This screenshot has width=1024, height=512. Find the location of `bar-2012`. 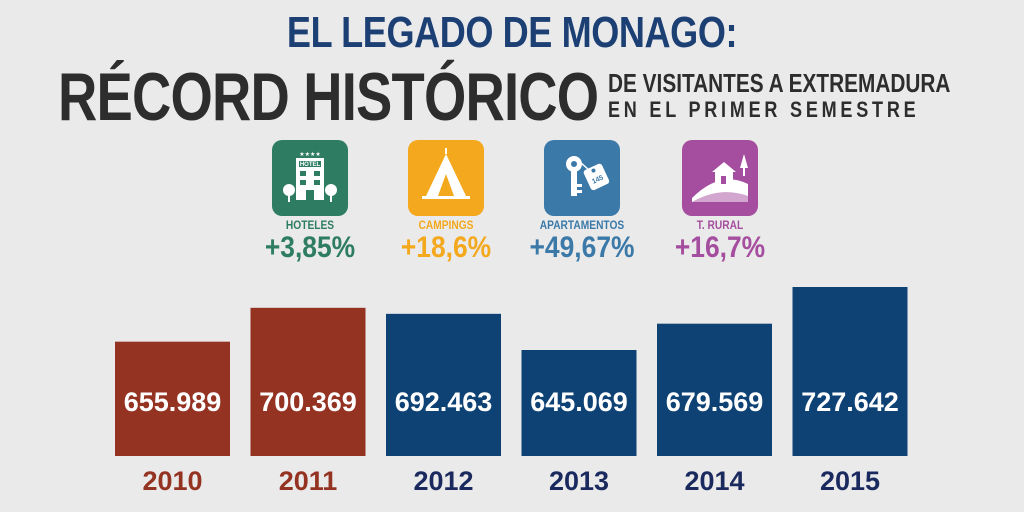

bar-2012 is located at coordinates (443, 384).